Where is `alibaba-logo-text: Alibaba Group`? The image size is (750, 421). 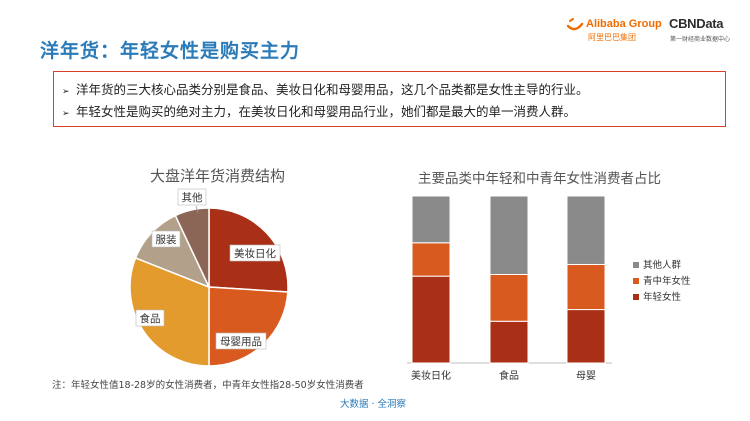 alibaba-logo-text: Alibaba Group is located at coordinates (624, 24).